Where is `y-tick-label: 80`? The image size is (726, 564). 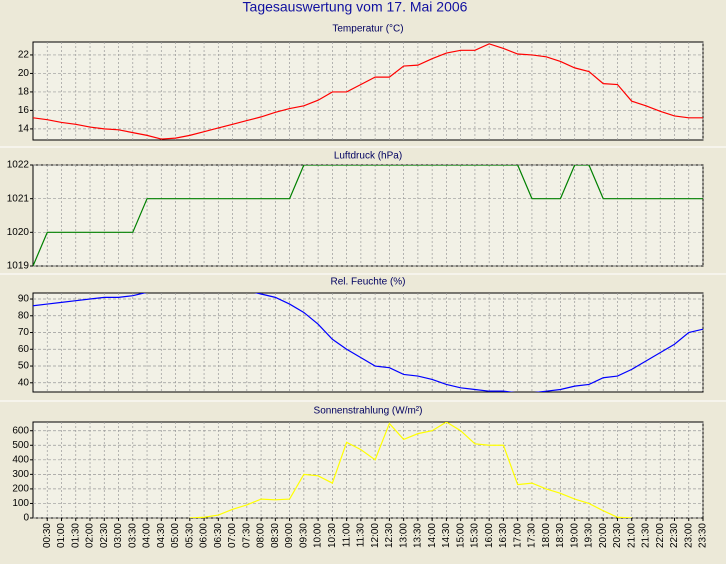
y-tick-label: 80 is located at coordinates (24, 315).